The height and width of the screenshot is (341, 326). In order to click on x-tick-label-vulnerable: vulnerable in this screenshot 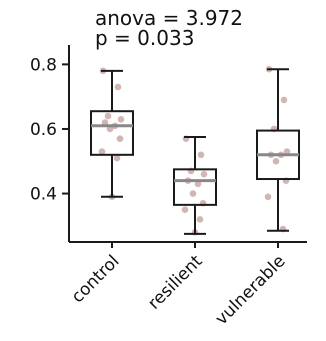, I will do `click(251, 290)`.